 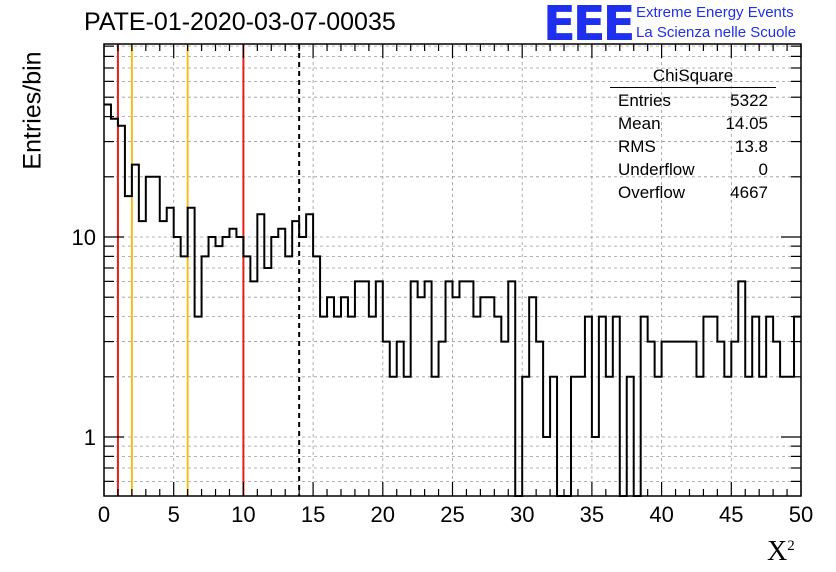 What do you see at coordinates (777, 551) in the screenshot?
I see `x-axis-label-text: X` at bounding box center [777, 551].